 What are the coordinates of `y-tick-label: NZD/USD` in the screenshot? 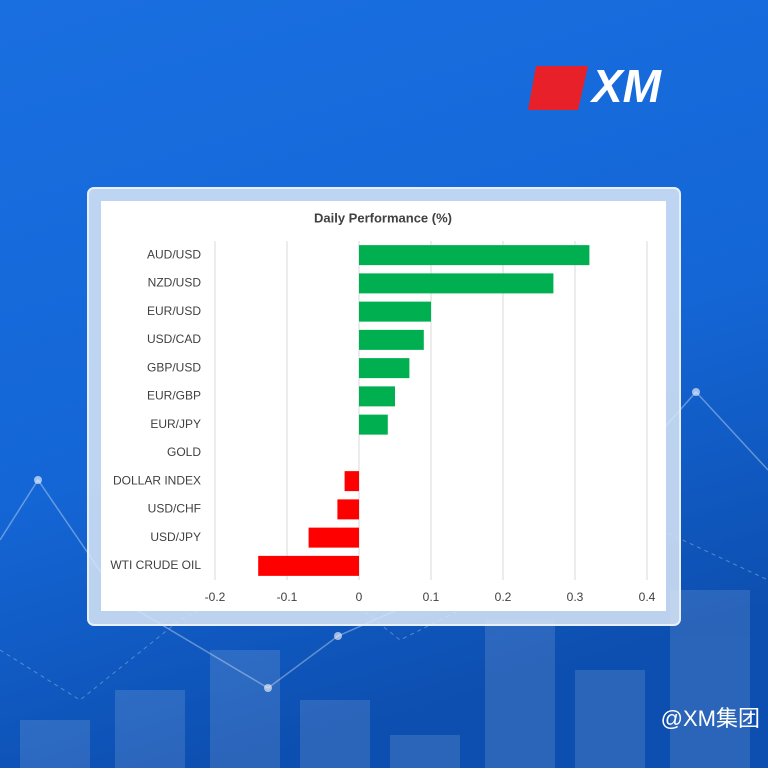 It's located at (175, 283).